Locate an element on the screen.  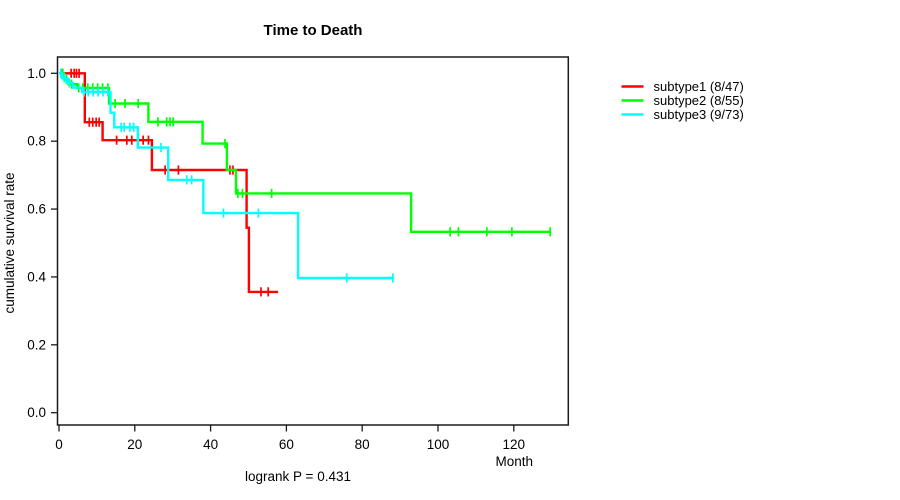
y-axis-ticks-group: 0.0 0.2 0.4 0.6 0.8 1.0 is located at coordinates (42, 243).